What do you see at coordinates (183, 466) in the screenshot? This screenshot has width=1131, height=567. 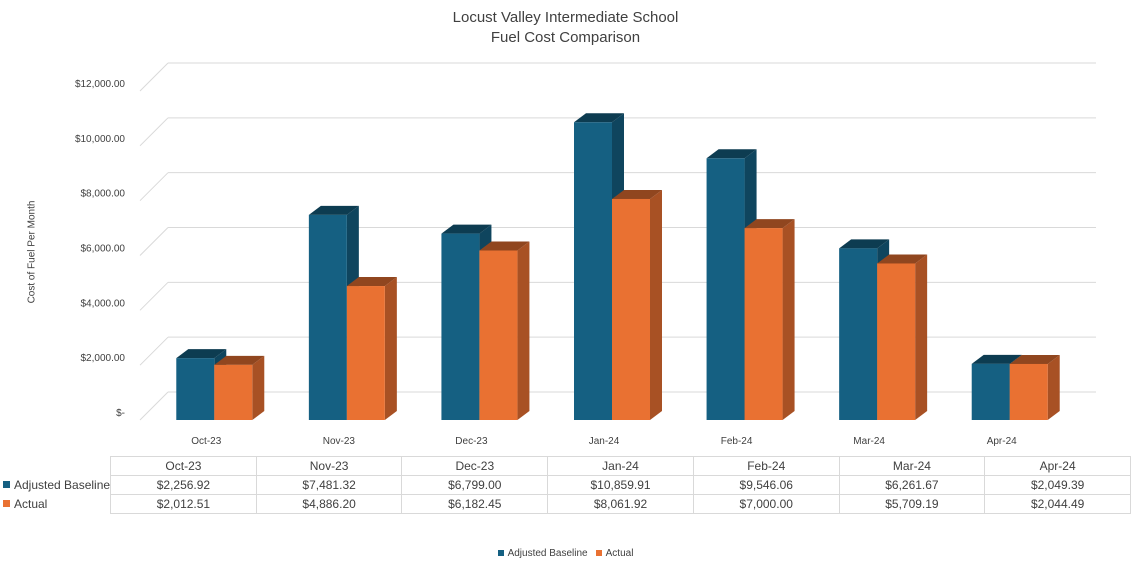 I see `table-column-header: Oct-23` at bounding box center [183, 466].